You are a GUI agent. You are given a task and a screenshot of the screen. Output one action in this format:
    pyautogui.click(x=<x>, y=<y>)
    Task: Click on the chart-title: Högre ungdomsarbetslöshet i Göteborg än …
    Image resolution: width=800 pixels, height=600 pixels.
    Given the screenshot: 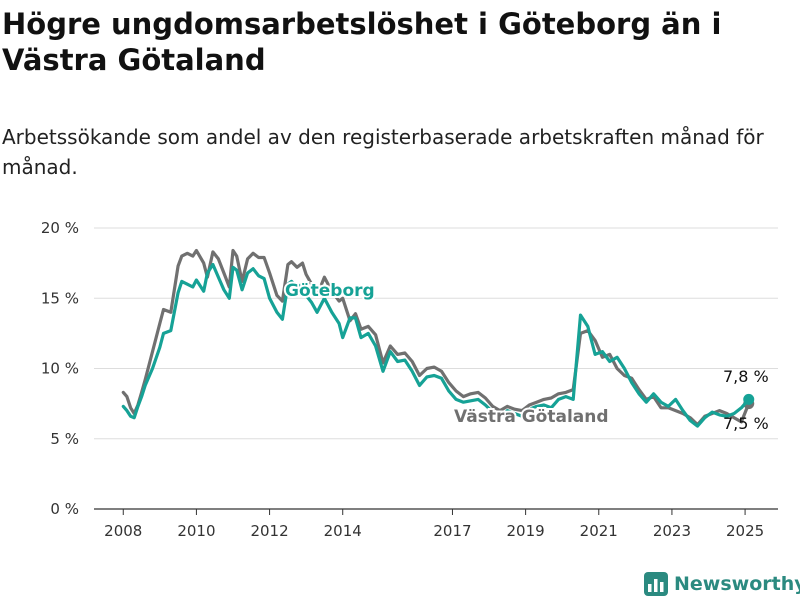 What is the action you would take?
    pyautogui.click(x=362, y=42)
    